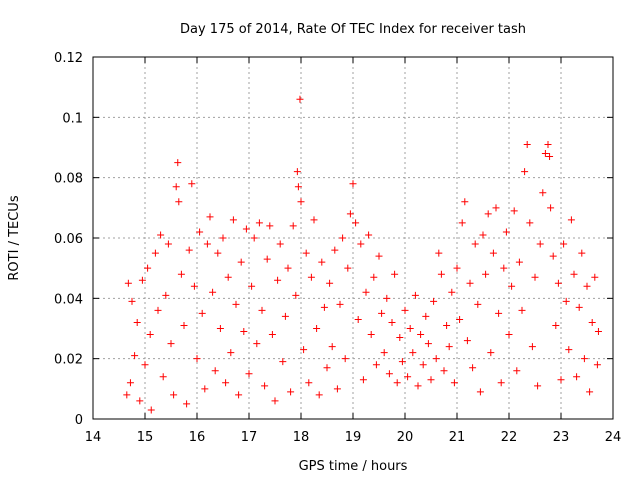  Describe the element at coordinates (301, 437) in the screenshot. I see `x-tick-label: 18` at that location.